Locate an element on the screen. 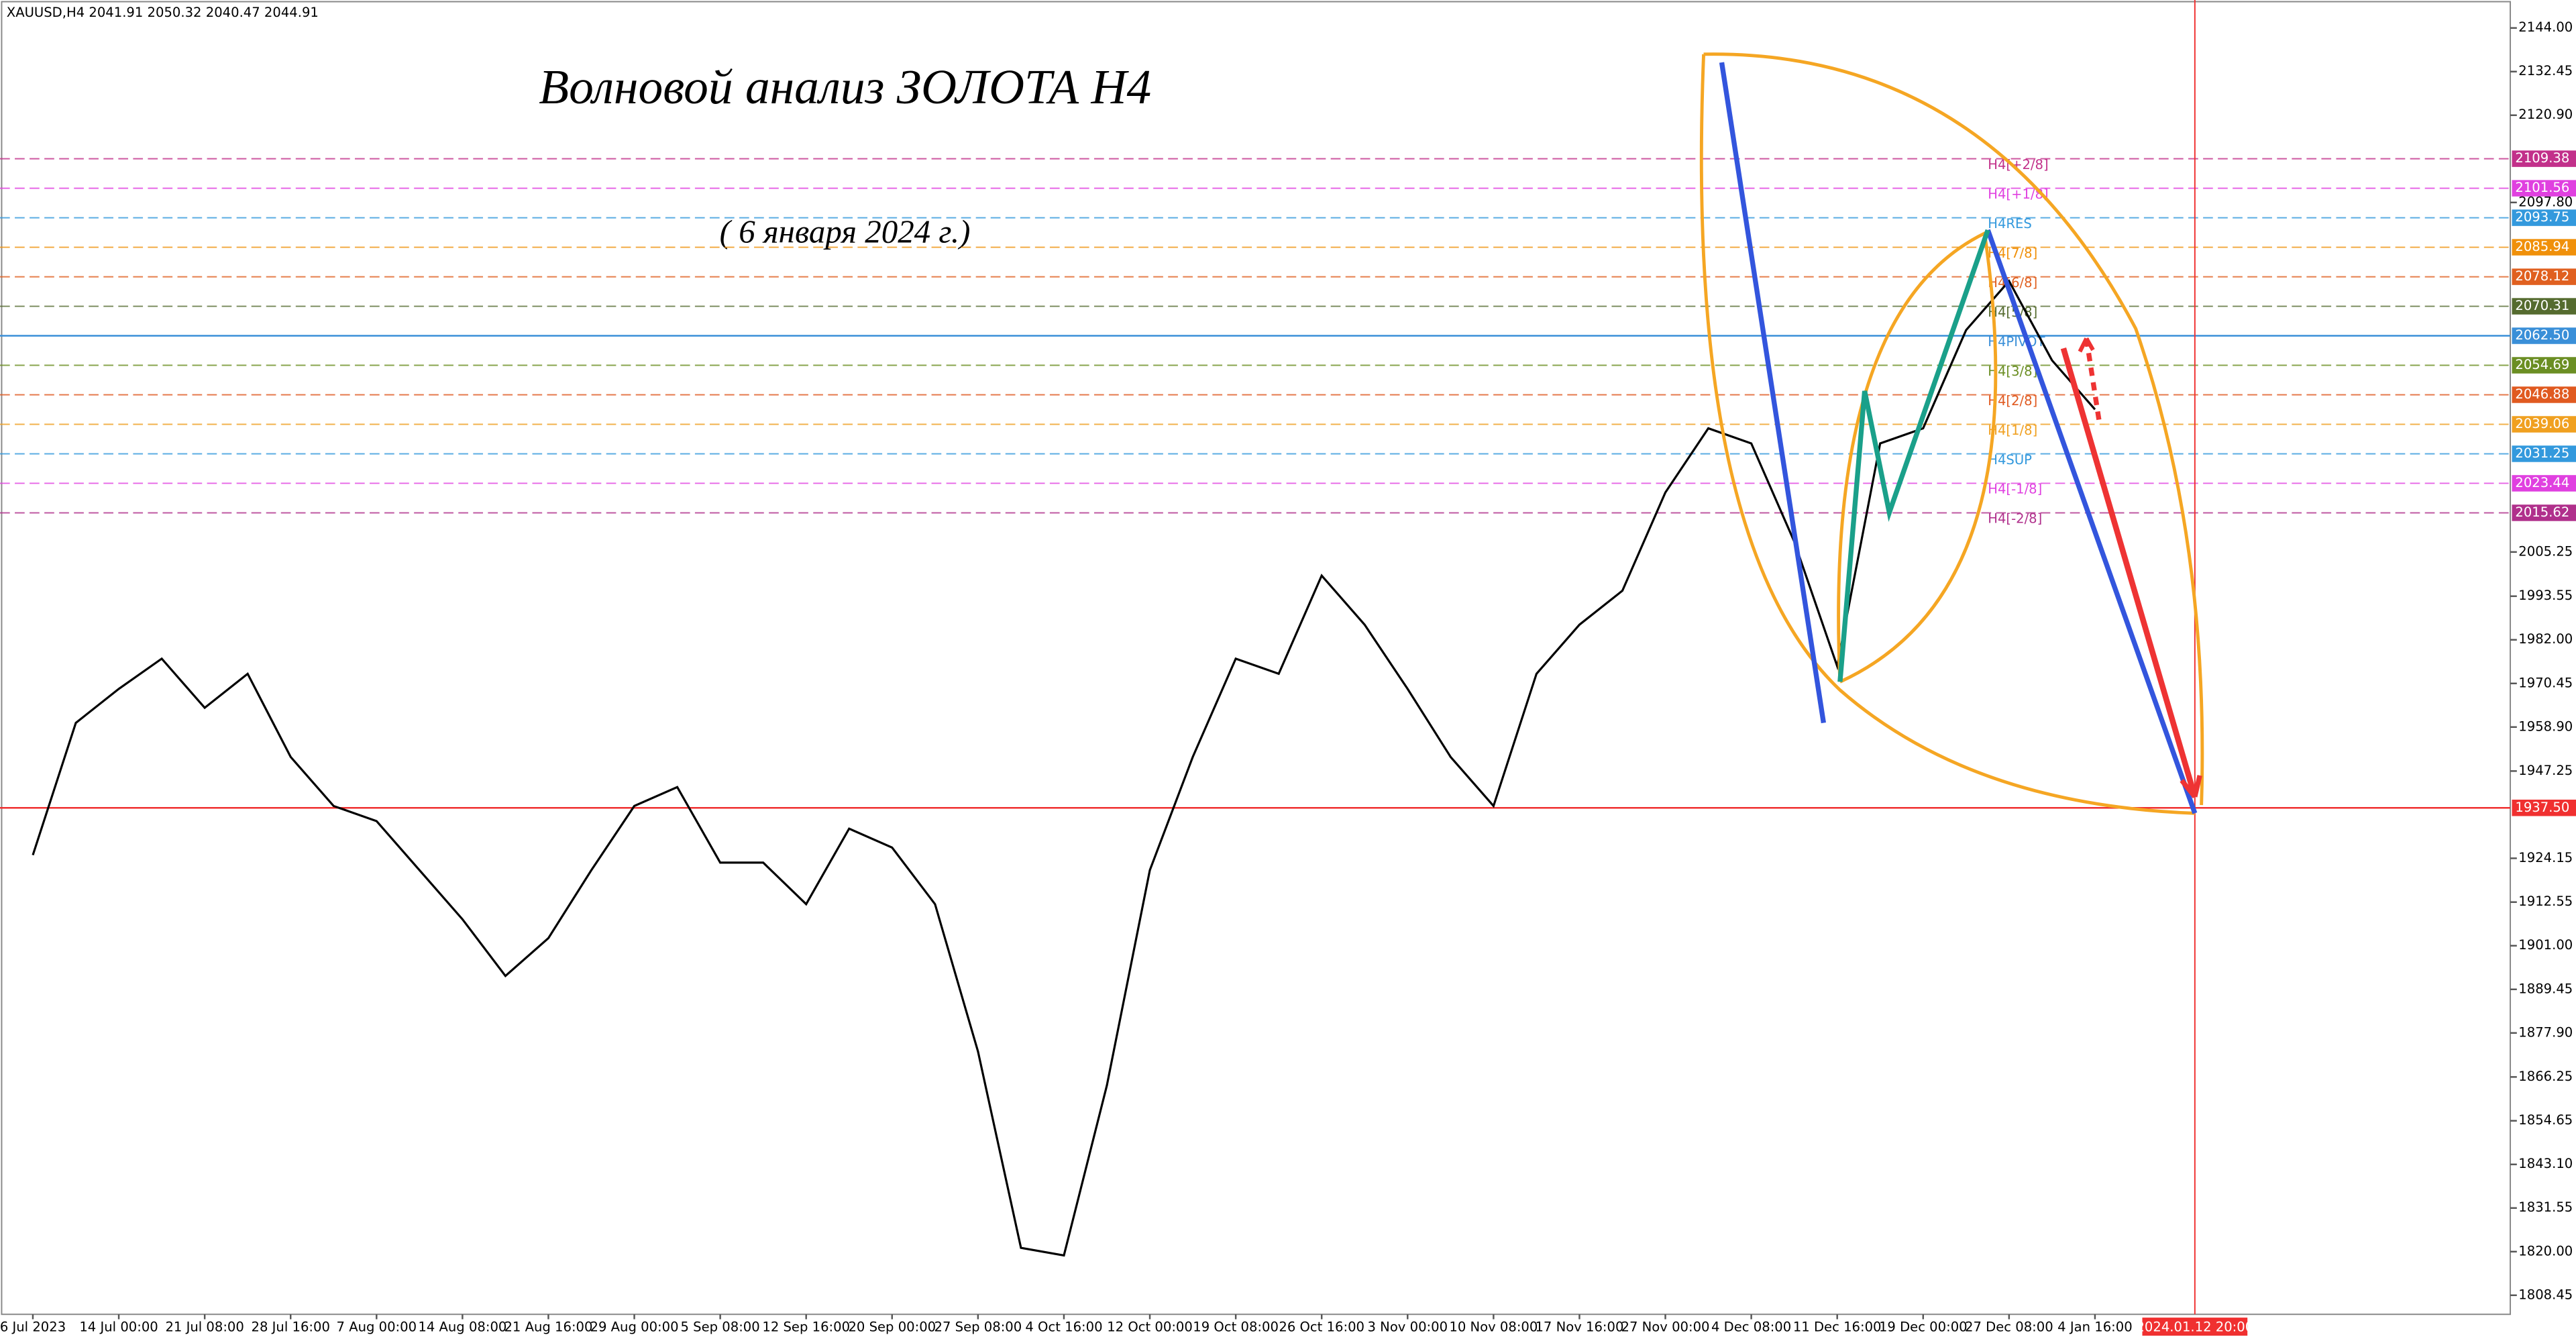 Image resolution: width=2576 pixels, height=1339 pixels. y-tick-label: 1808.45 is located at coordinates (2545, 1294).